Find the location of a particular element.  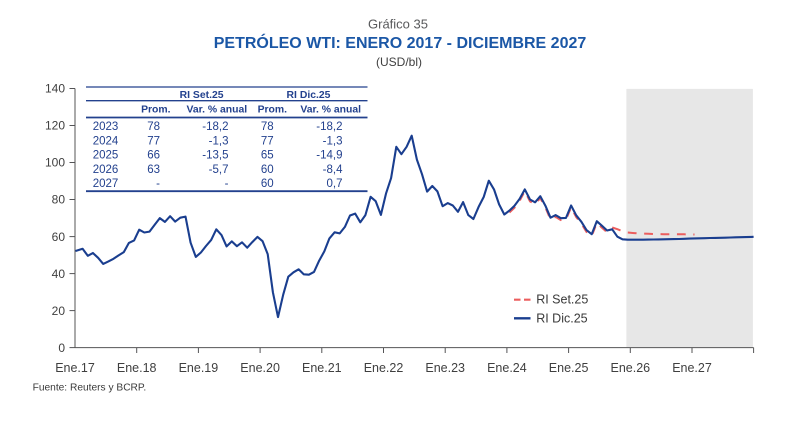

svg-text: 100 is located at coordinates (55, 163).